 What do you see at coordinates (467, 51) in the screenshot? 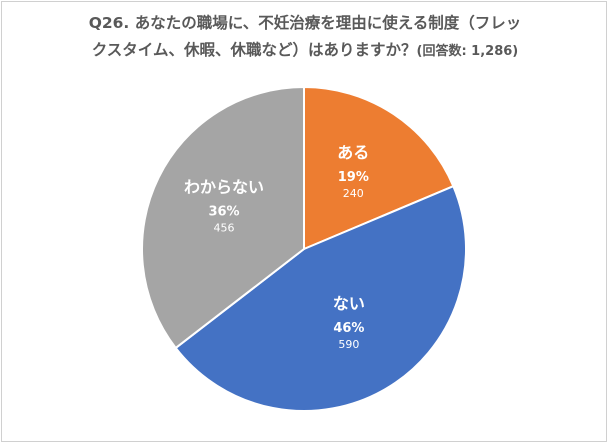
I see `chart-title-note: (回答数: 1,286)` at bounding box center [467, 51].